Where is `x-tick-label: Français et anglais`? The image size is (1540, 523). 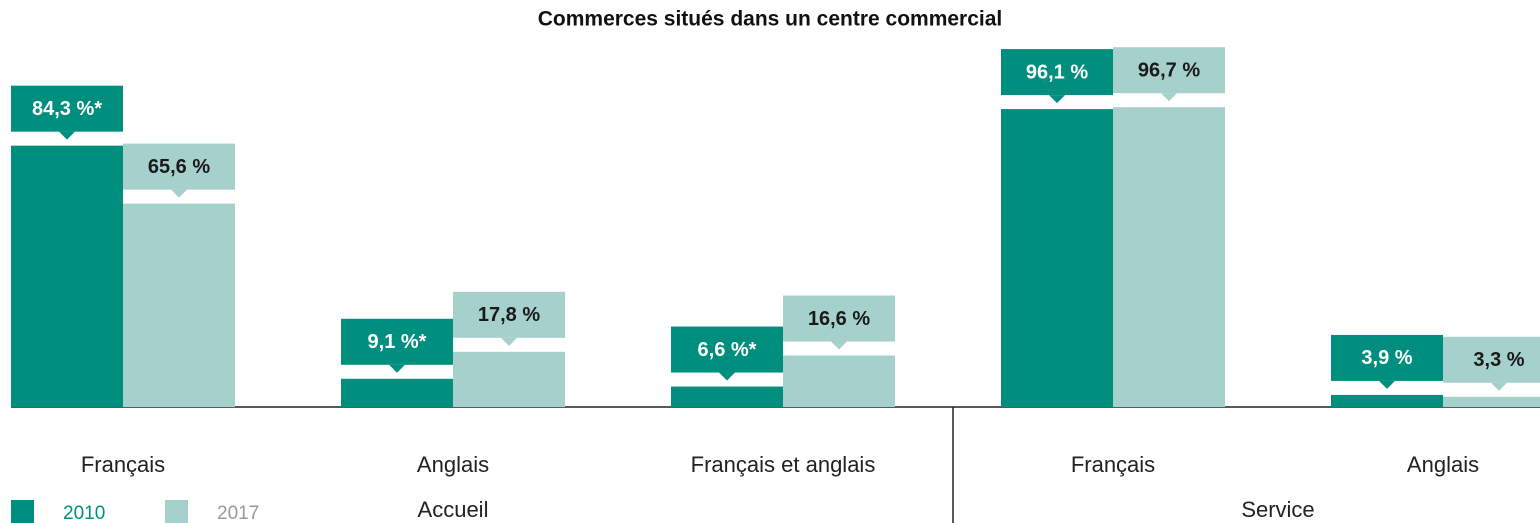 x-tick-label: Français et anglais is located at coordinates (783, 464).